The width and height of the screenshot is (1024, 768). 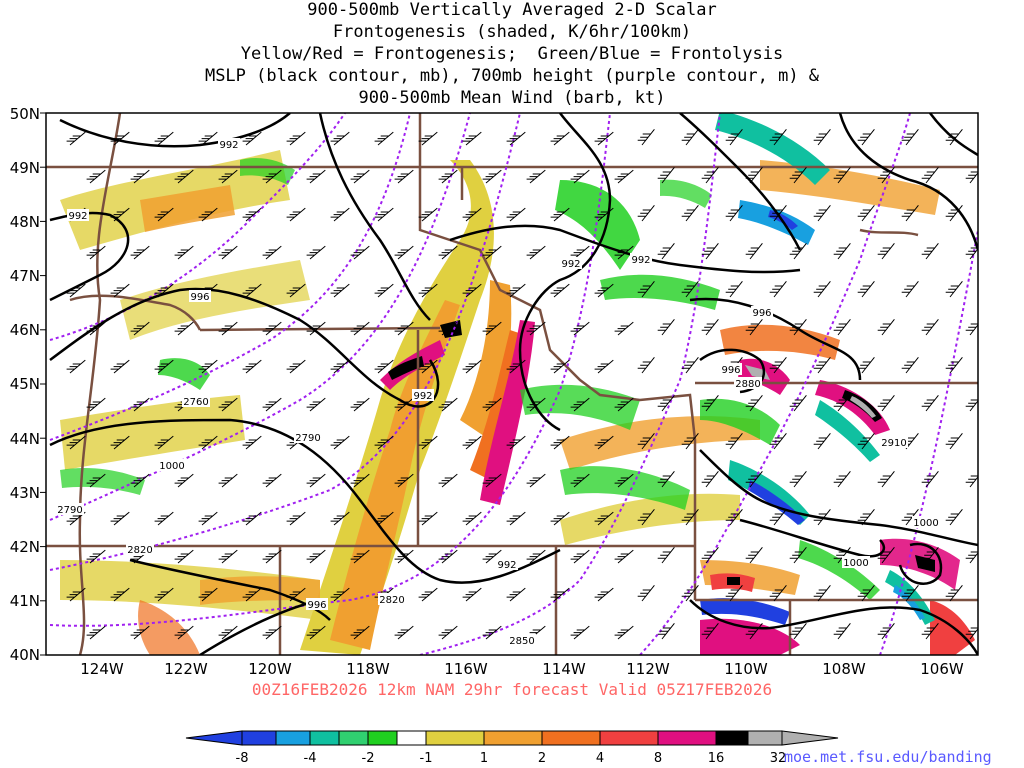 I want to click on colorbar-label: 32, so click(x=778, y=758).